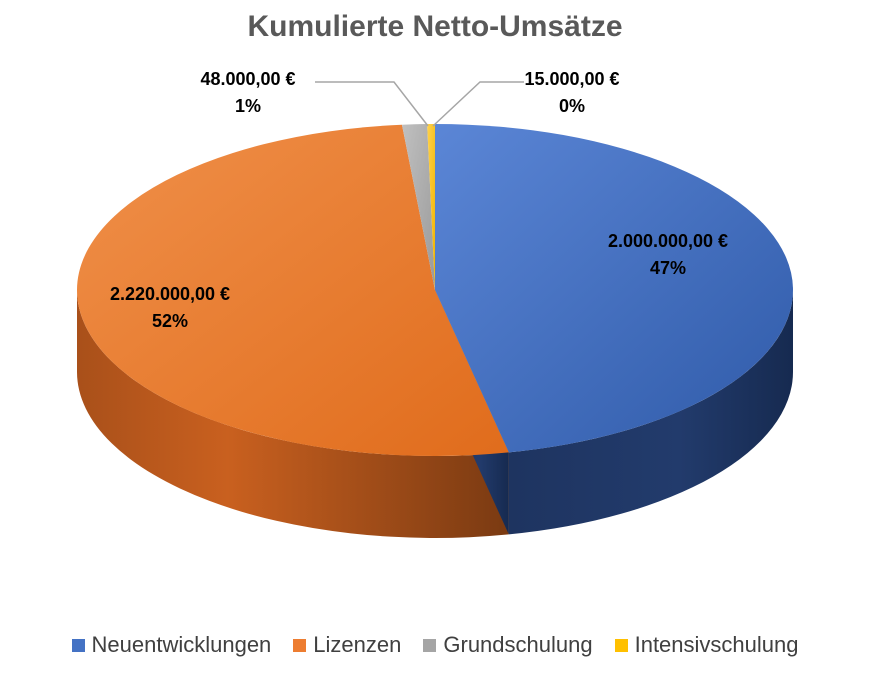 The image size is (870, 673). What do you see at coordinates (357, 644) in the screenshot?
I see `legend-label: Lizenzen` at bounding box center [357, 644].